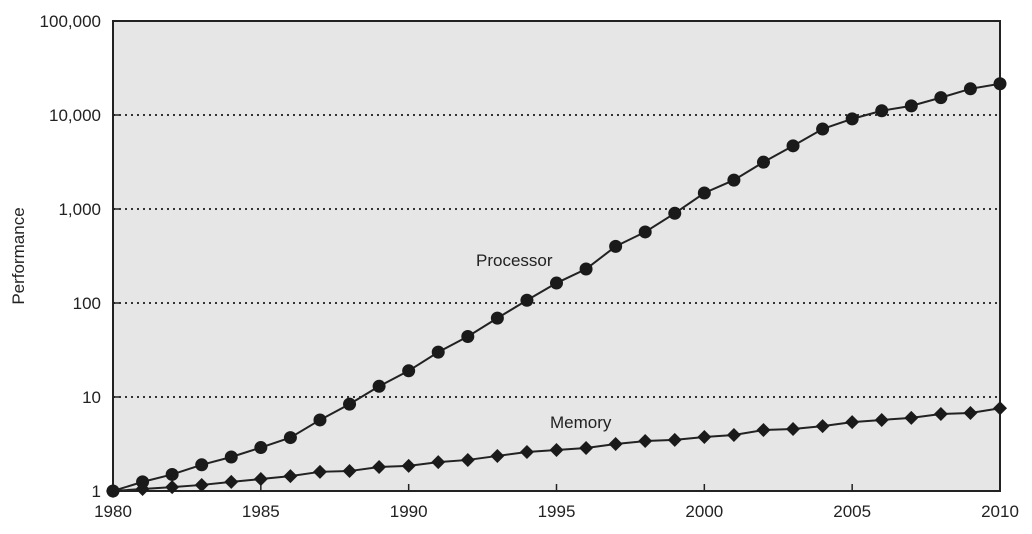 This screenshot has height=534, width=1032. What do you see at coordinates (581, 422) in the screenshot?
I see `series-label-memory: Memory` at bounding box center [581, 422].